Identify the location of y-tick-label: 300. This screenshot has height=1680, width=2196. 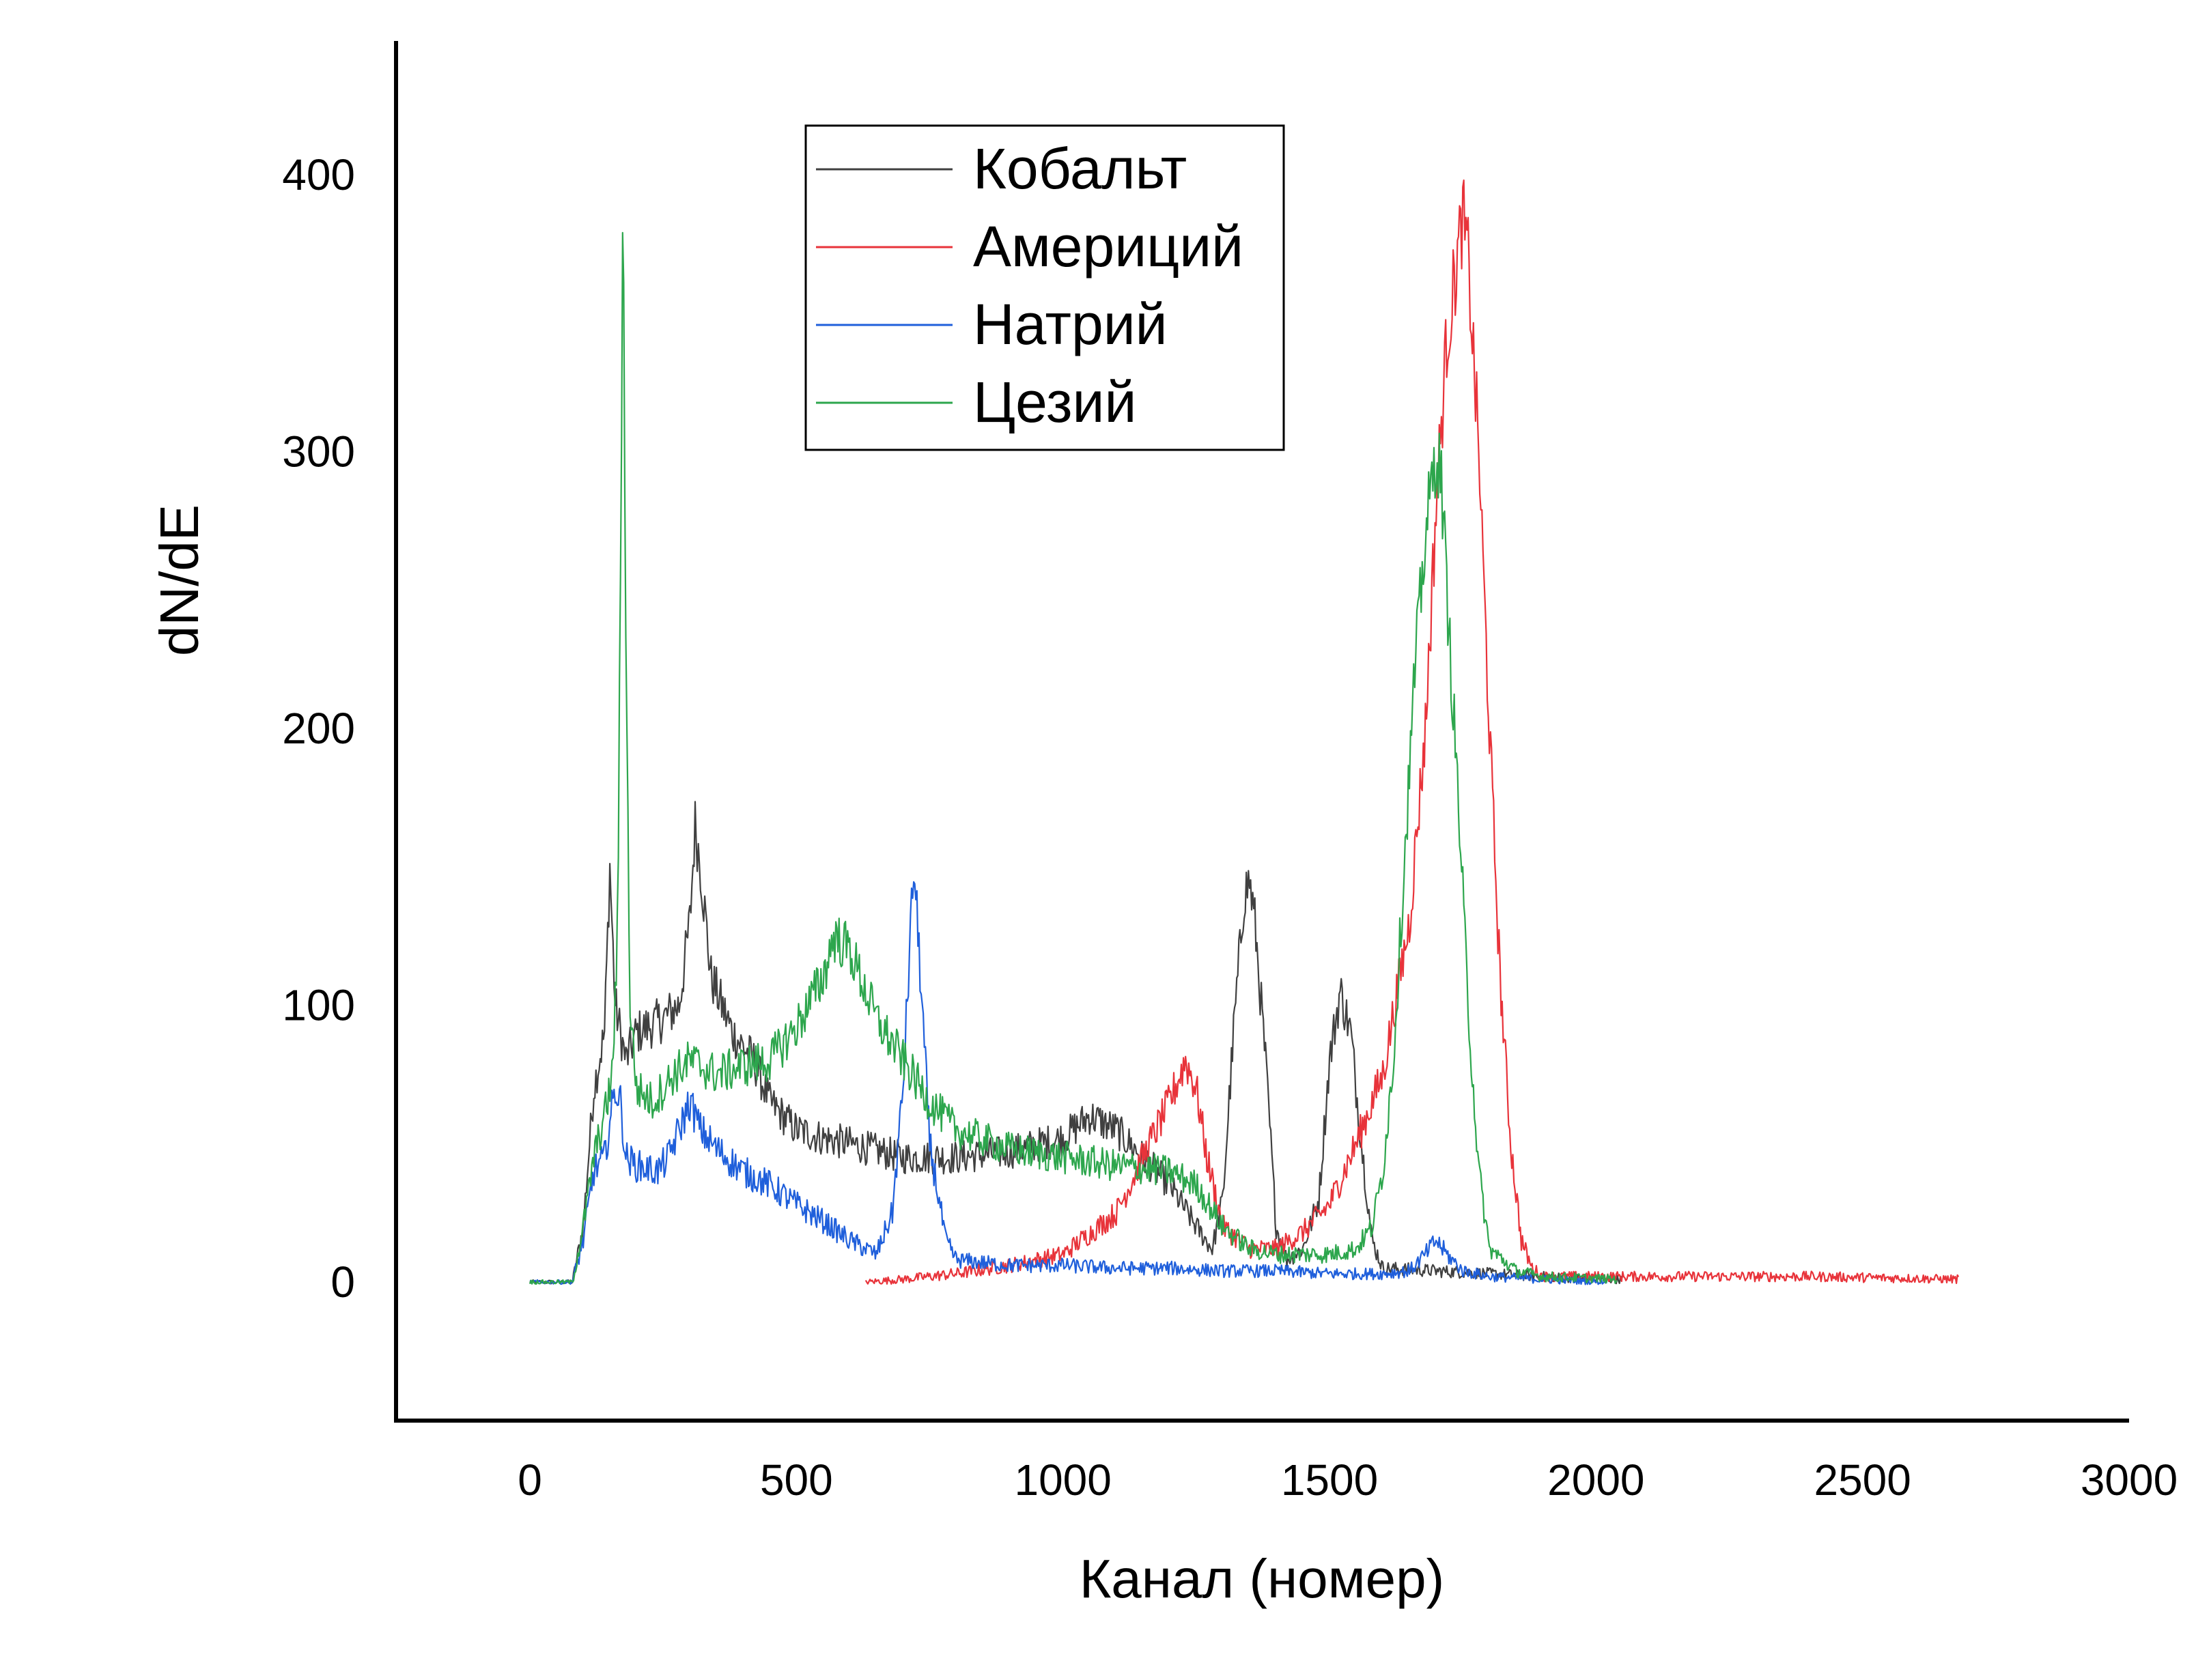
(318, 451).